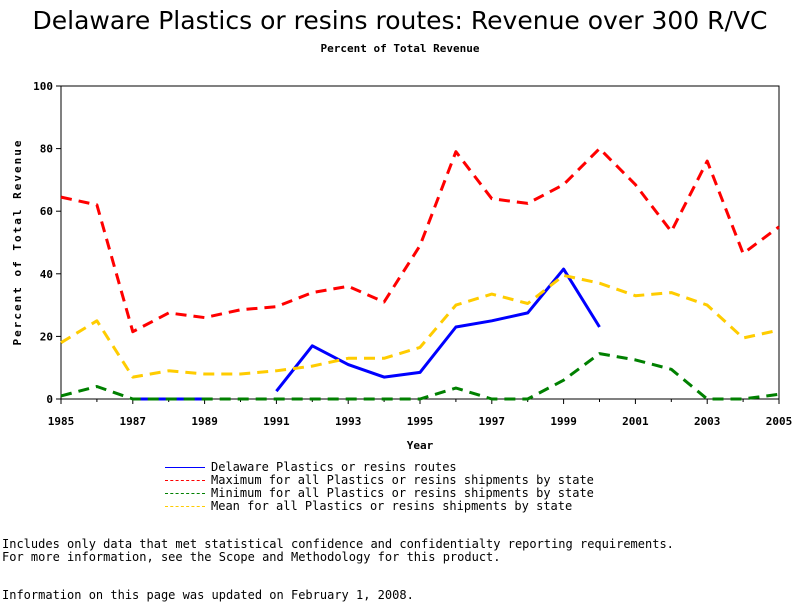 The height and width of the screenshot is (602, 800). Describe the element at coordinates (49, 399) in the screenshot. I see `y-tick-label: 0` at that location.